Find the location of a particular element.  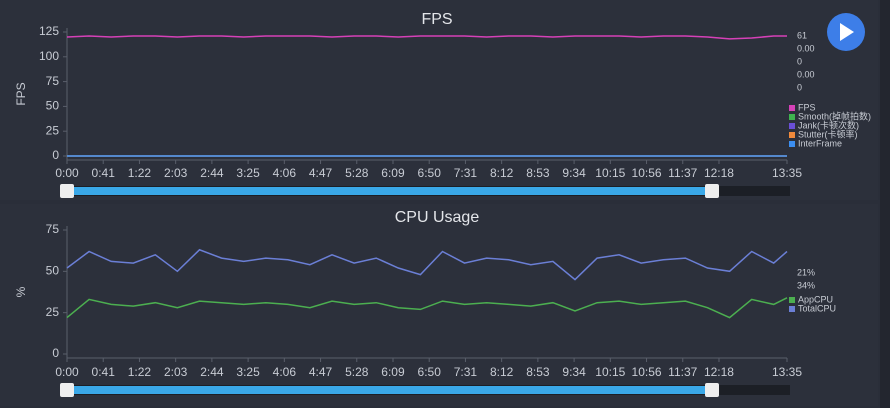

chart-title: CPU Usage is located at coordinates (437, 217).